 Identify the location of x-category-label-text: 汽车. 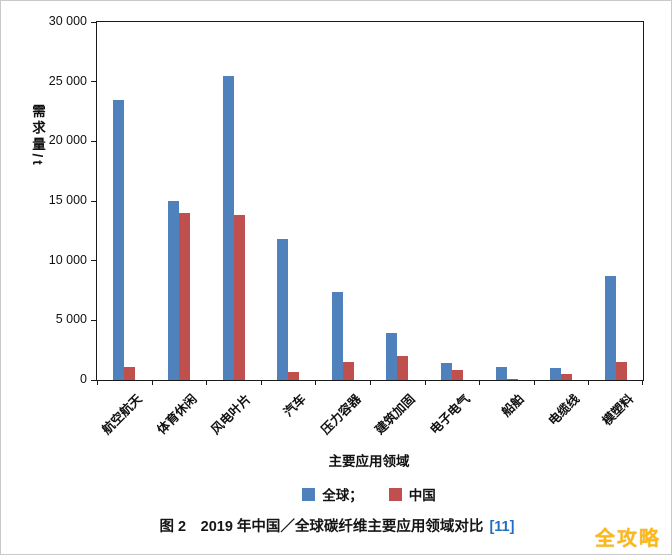
(295, 405).